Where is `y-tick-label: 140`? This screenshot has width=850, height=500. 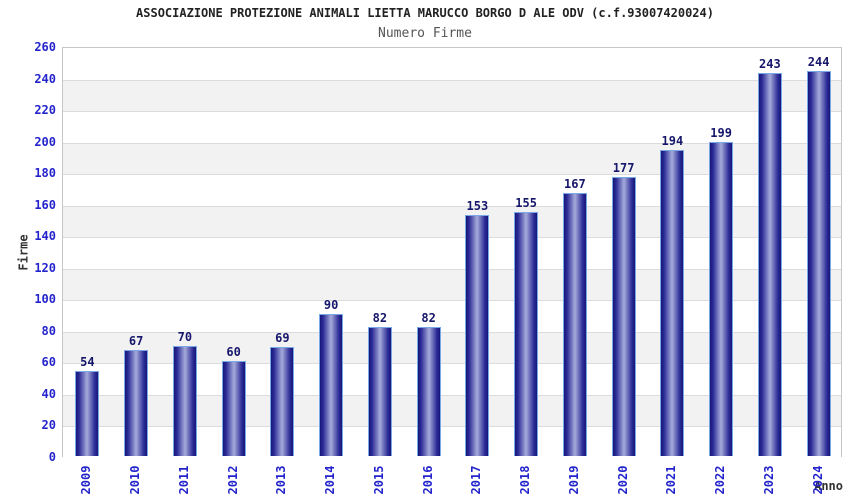
y-tick-label: 140 is located at coordinates (45, 236).